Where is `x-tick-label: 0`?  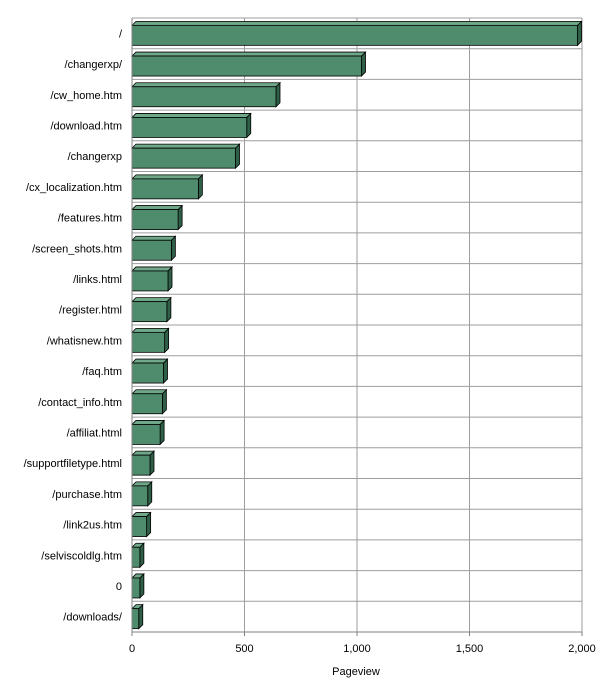
x-tick-label: 0 is located at coordinates (132, 649).